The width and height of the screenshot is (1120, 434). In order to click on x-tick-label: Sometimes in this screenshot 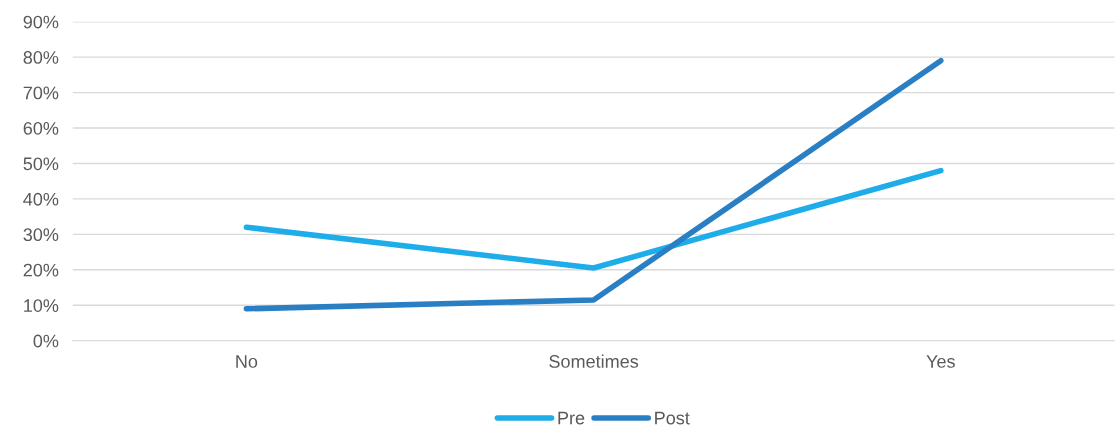, I will do `click(594, 361)`.